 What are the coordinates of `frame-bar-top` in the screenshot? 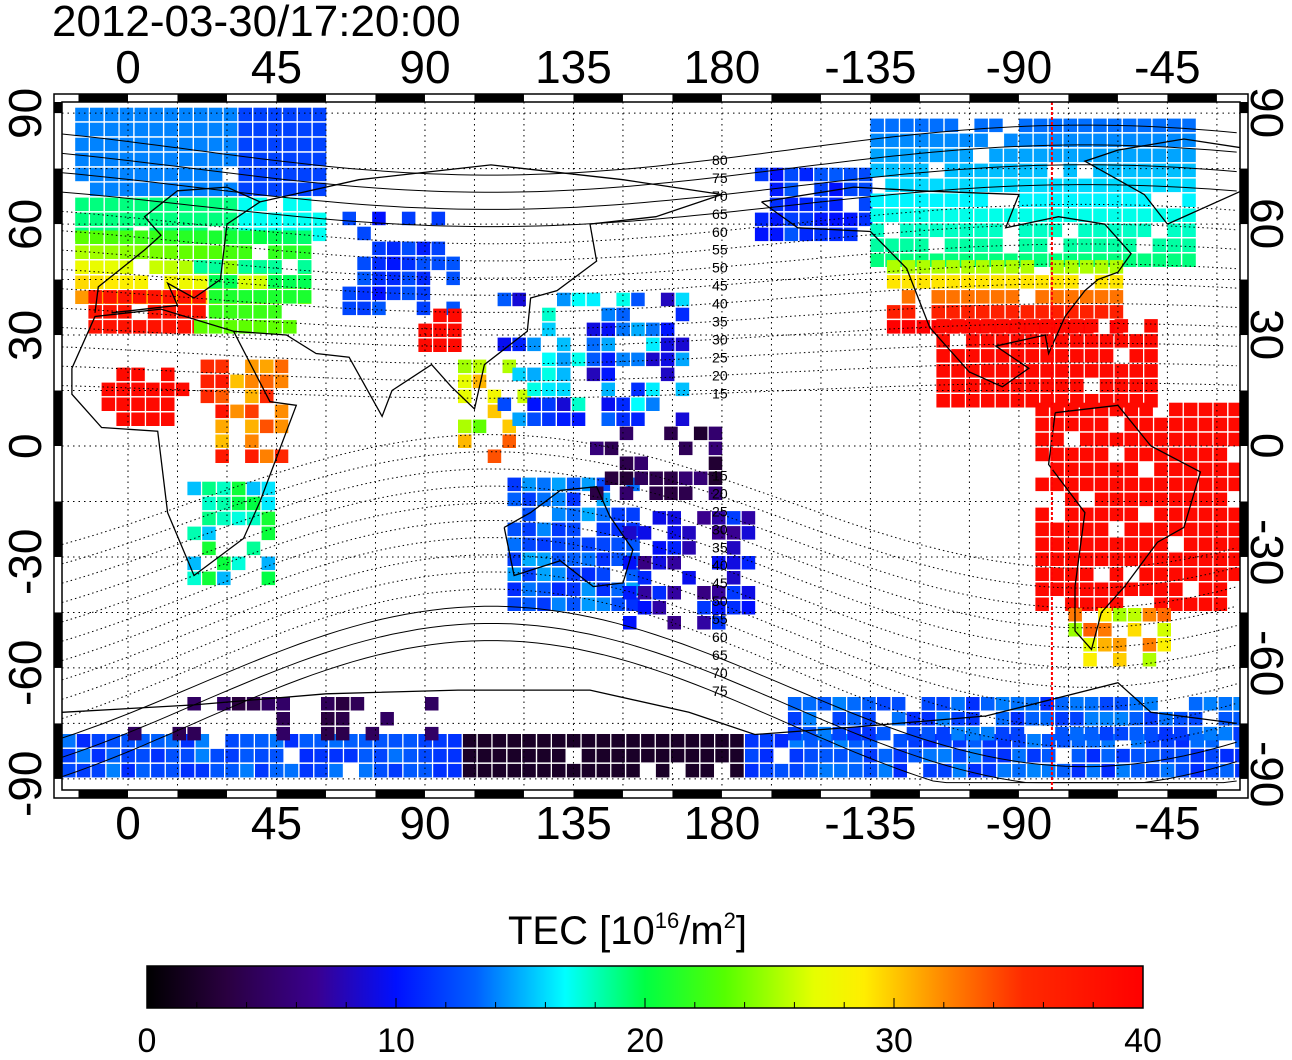 It's located at (1192, 98).